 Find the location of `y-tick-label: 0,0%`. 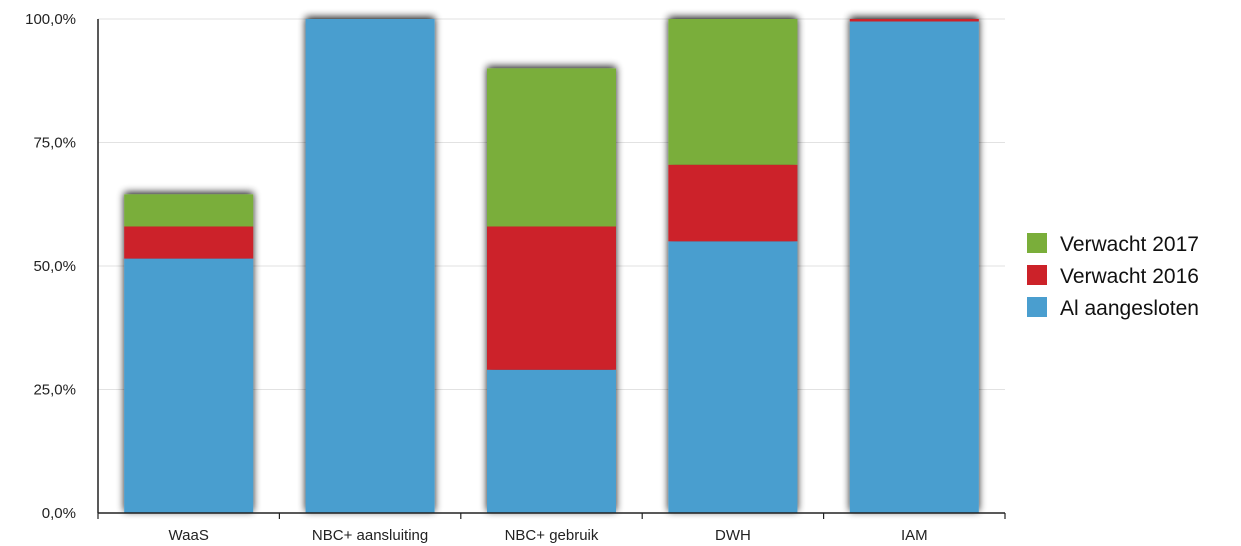

y-tick-label: 0,0% is located at coordinates (59, 513).